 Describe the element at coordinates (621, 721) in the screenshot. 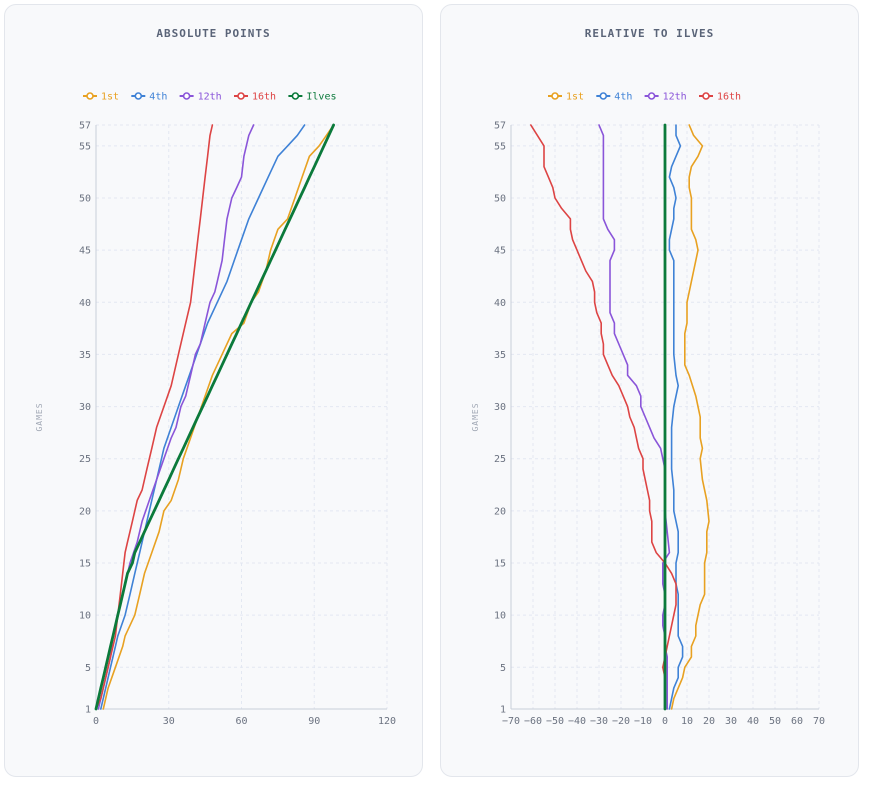

I see `x-tick-label: −20` at that location.